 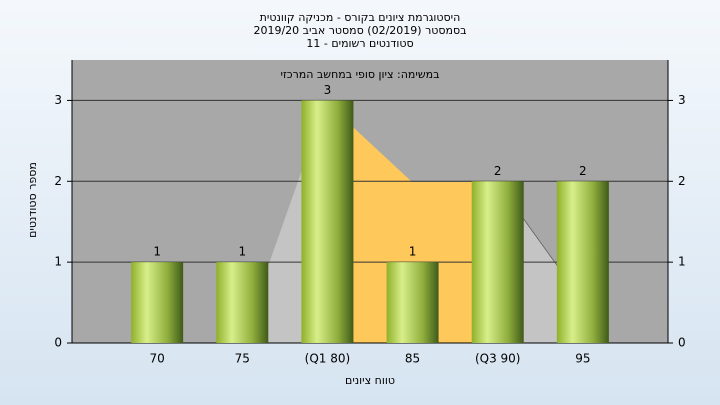 What do you see at coordinates (682, 343) in the screenshot?
I see `y2-tick-label: 0` at bounding box center [682, 343].